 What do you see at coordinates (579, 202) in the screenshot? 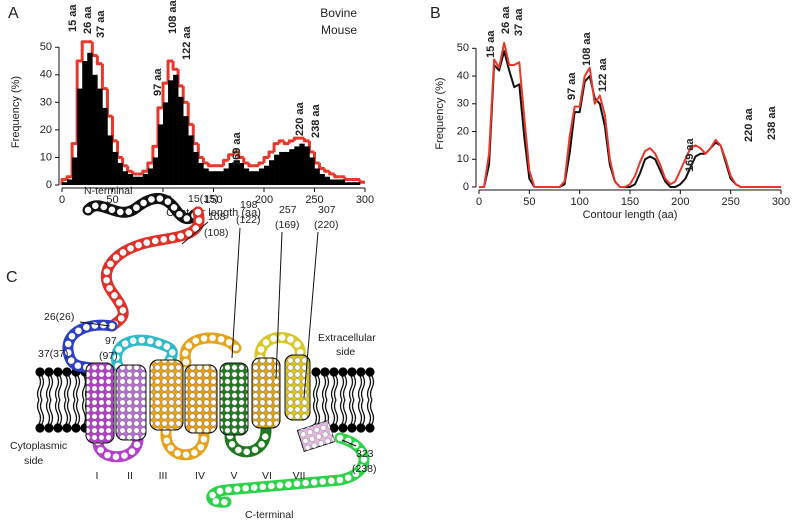
I see `x-tick-label: 100` at bounding box center [579, 202].